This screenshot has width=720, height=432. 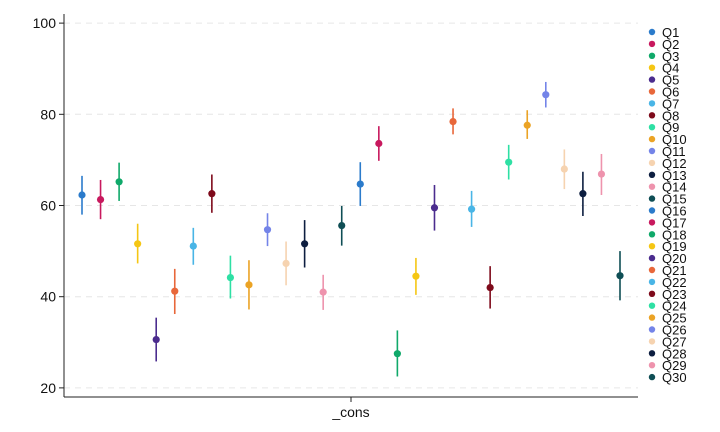 I want to click on marker-q12, so click(x=286, y=263).